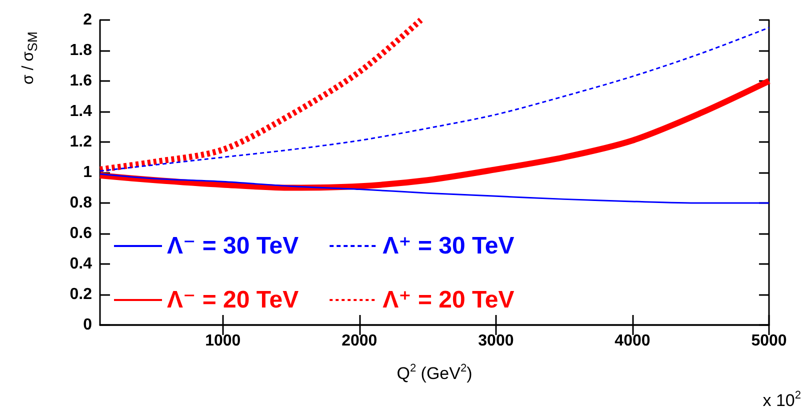 The height and width of the screenshot is (419, 811). Describe the element at coordinates (81, 203) in the screenshot. I see `y-tick-label: 0.8` at that location.